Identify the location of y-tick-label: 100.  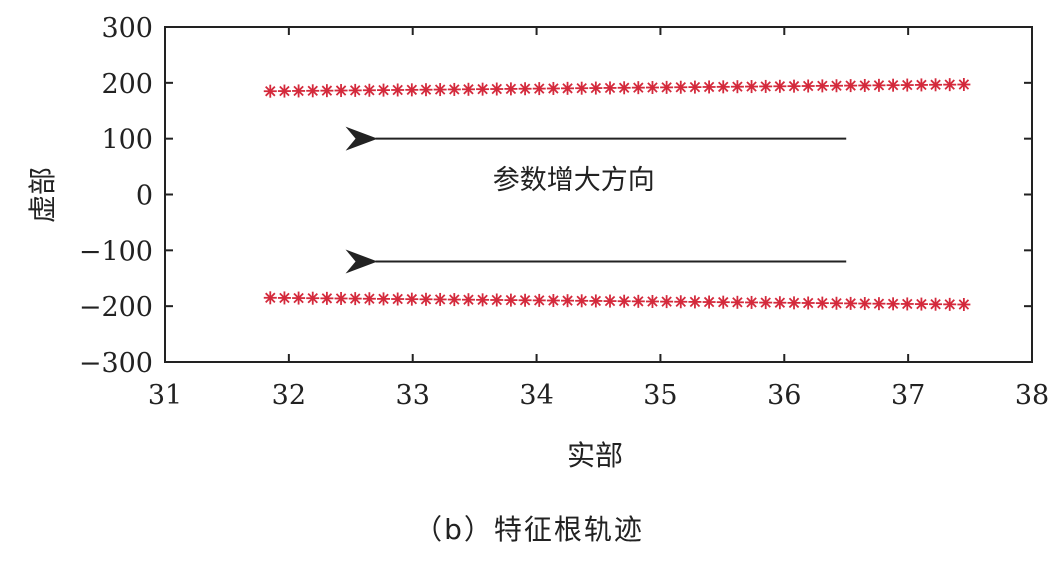
(127, 140).